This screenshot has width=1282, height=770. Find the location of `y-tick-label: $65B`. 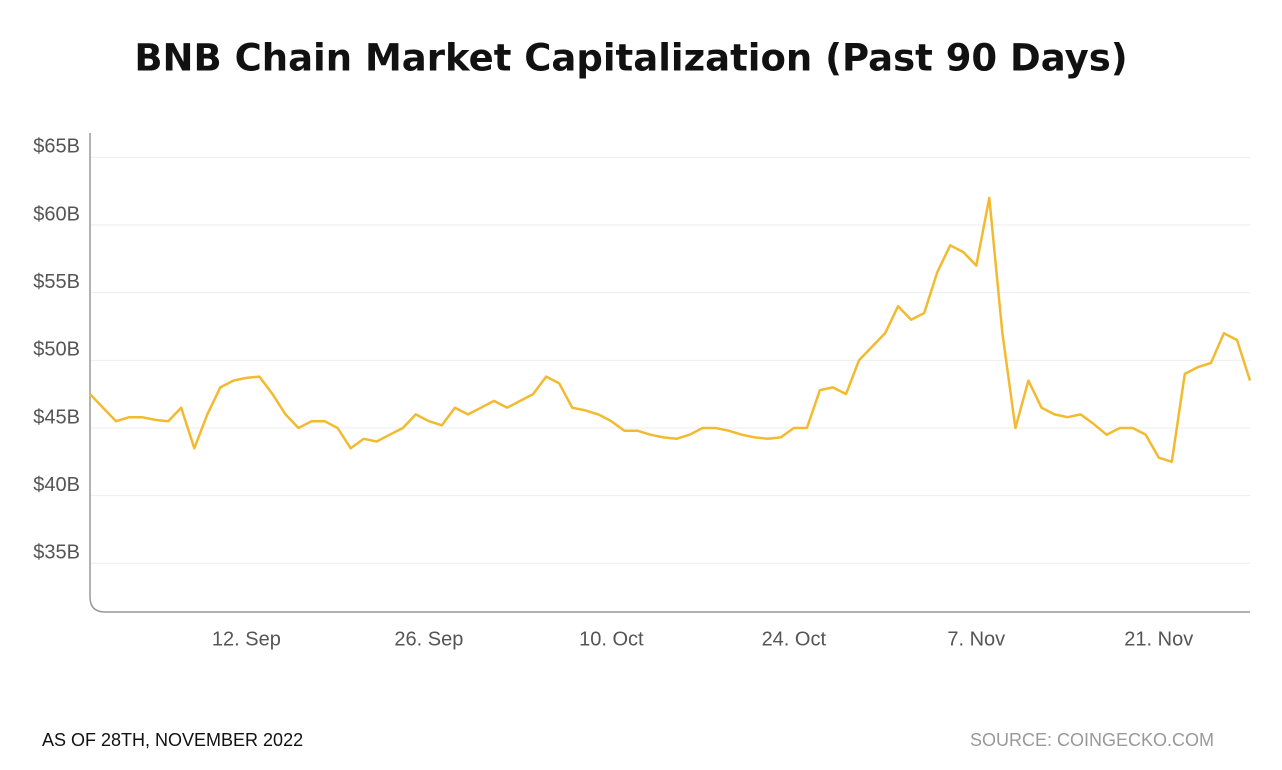

y-tick-label: $65B is located at coordinates (56, 147).